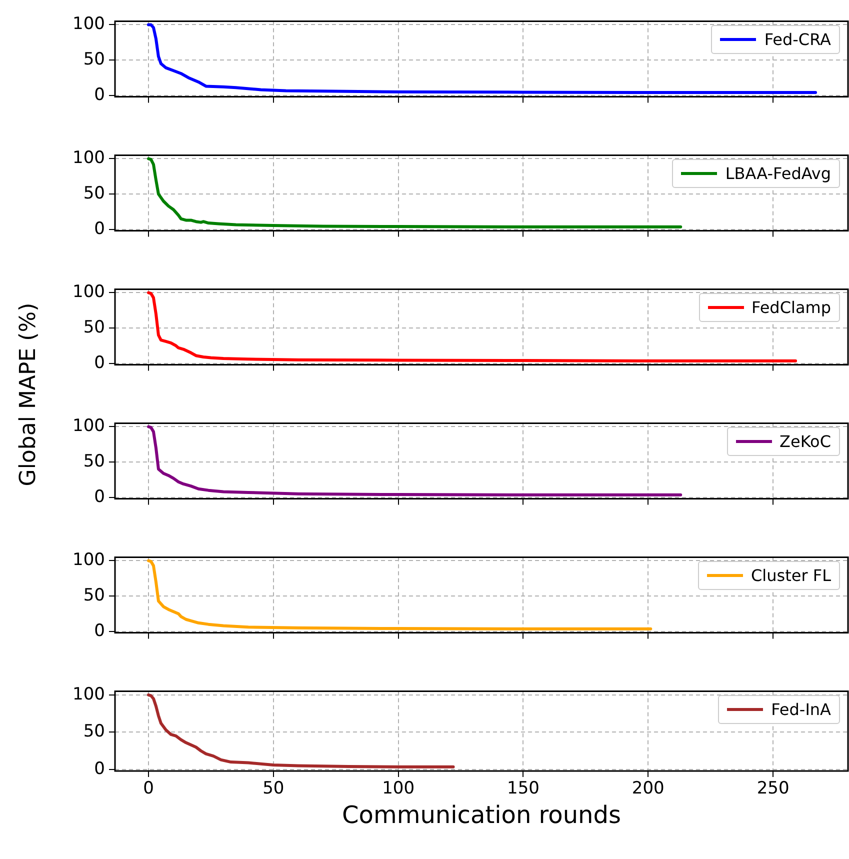 Image resolution: width=849 pixels, height=859 pixels. What do you see at coordinates (791, 307) in the screenshot?
I see `legend-label: FedClamp` at bounding box center [791, 307].